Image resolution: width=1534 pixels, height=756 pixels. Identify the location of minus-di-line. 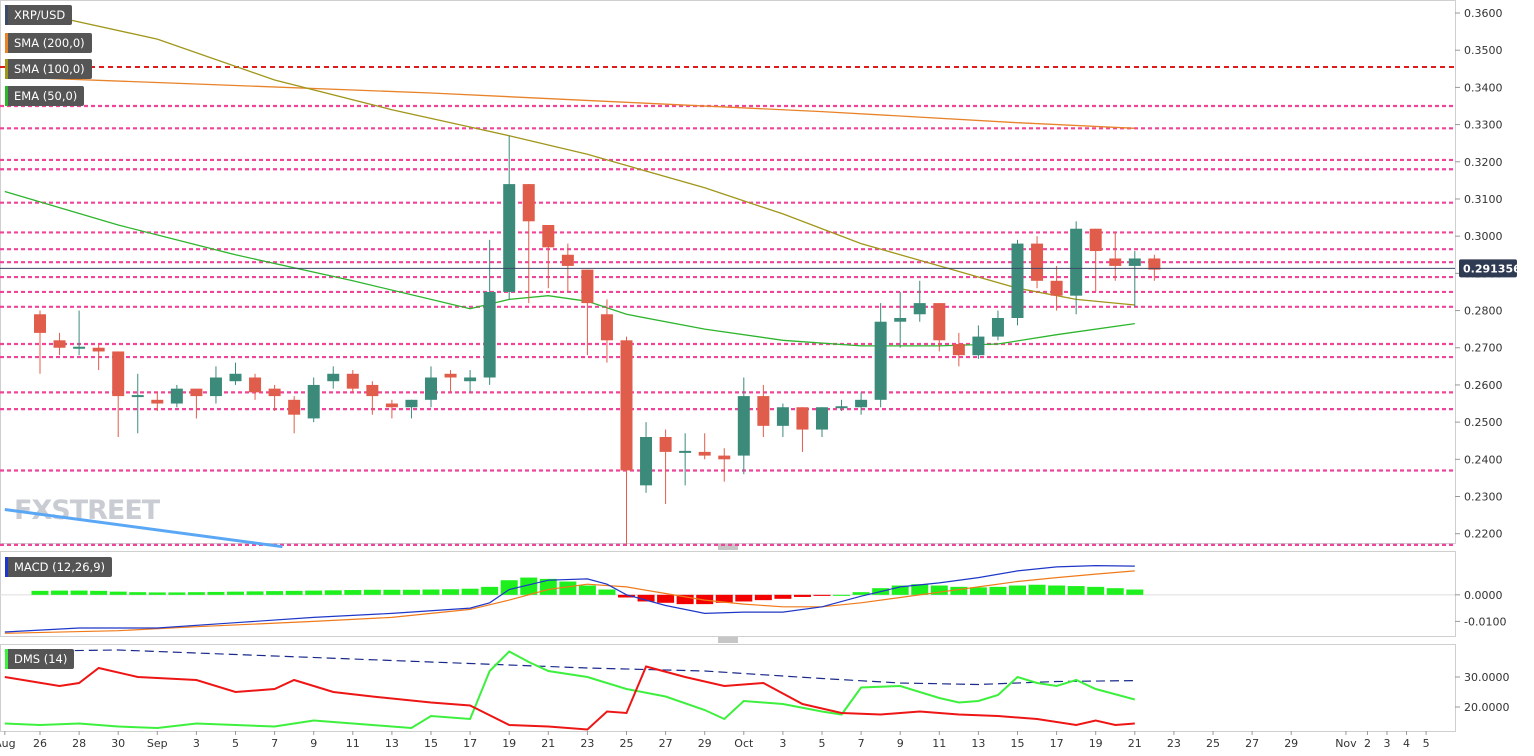
(569, 698).